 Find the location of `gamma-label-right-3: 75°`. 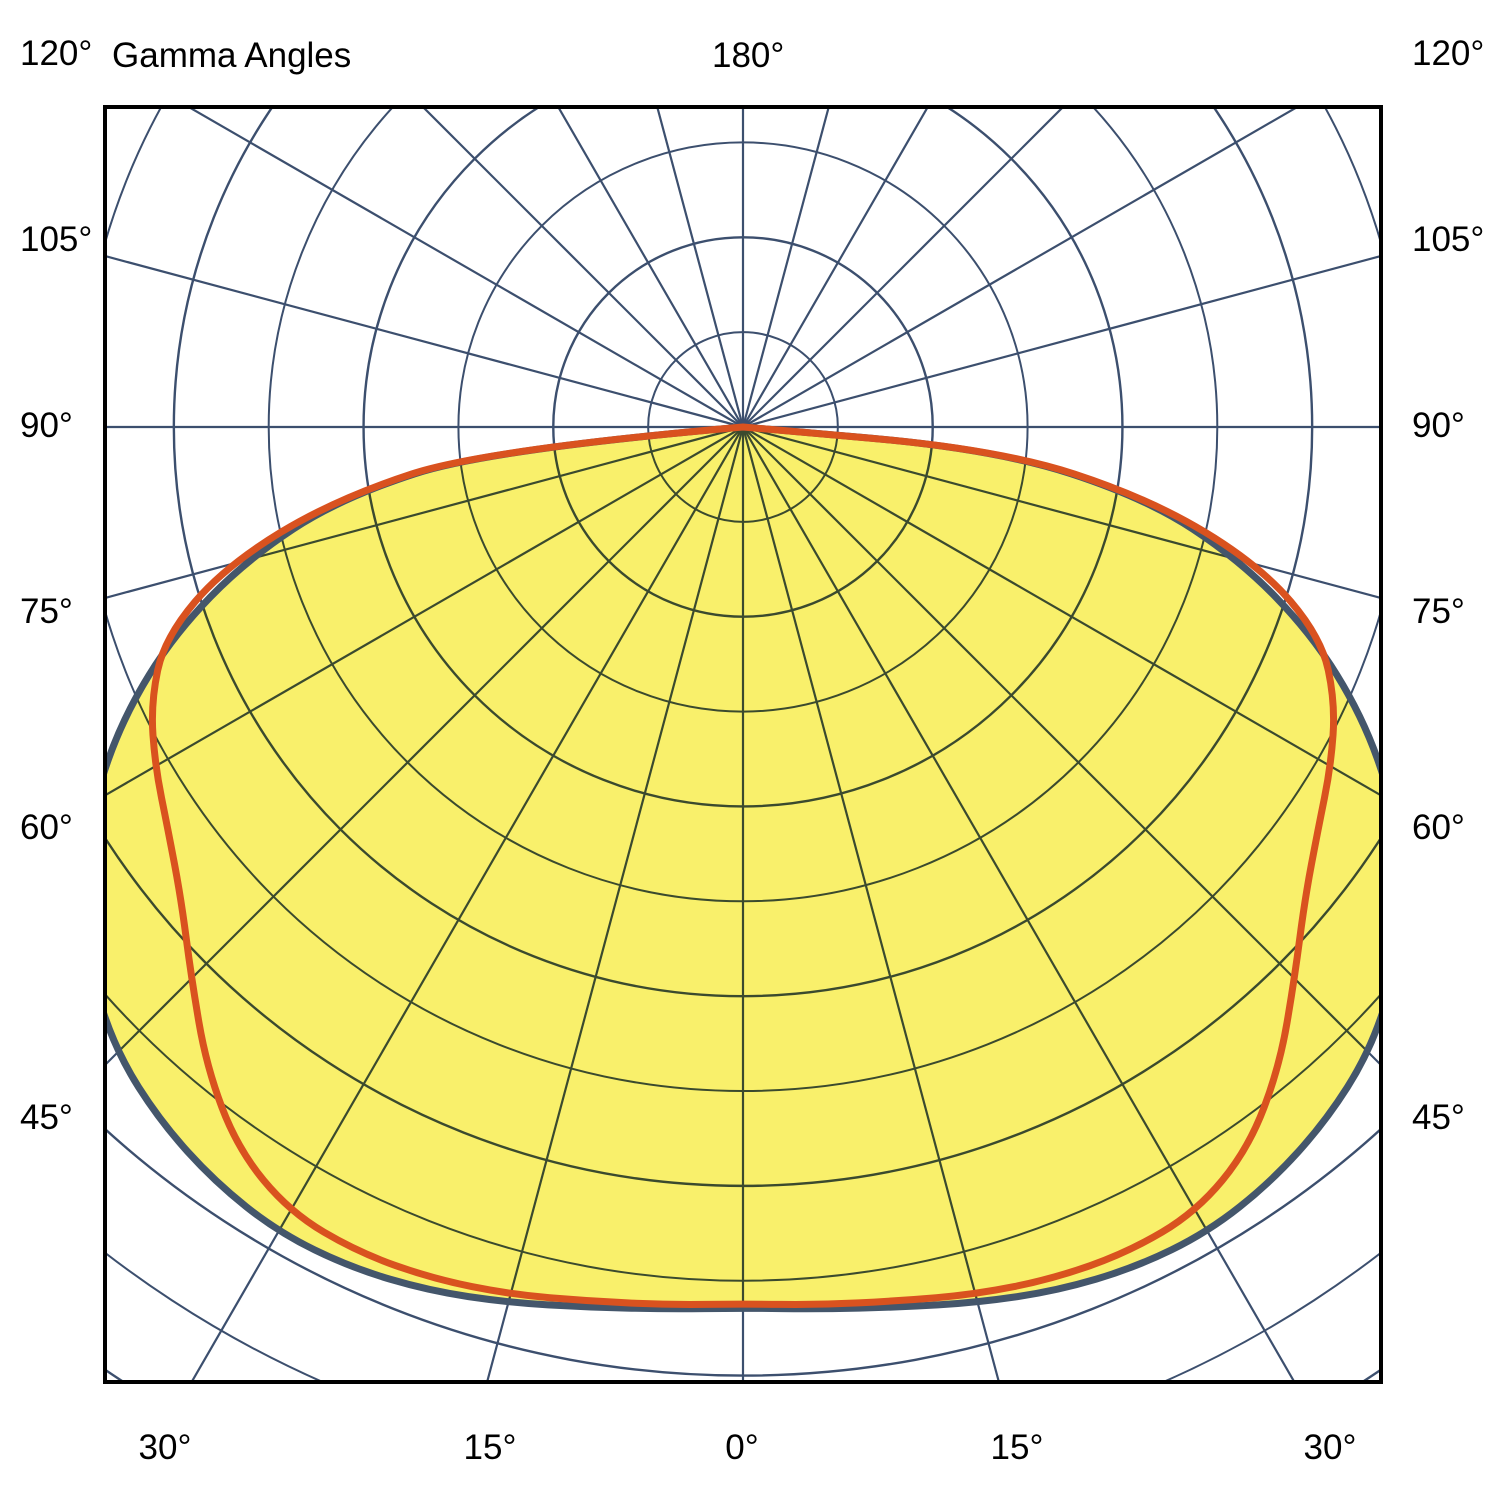

gamma-label-right-3: 75° is located at coordinates (1438, 611).